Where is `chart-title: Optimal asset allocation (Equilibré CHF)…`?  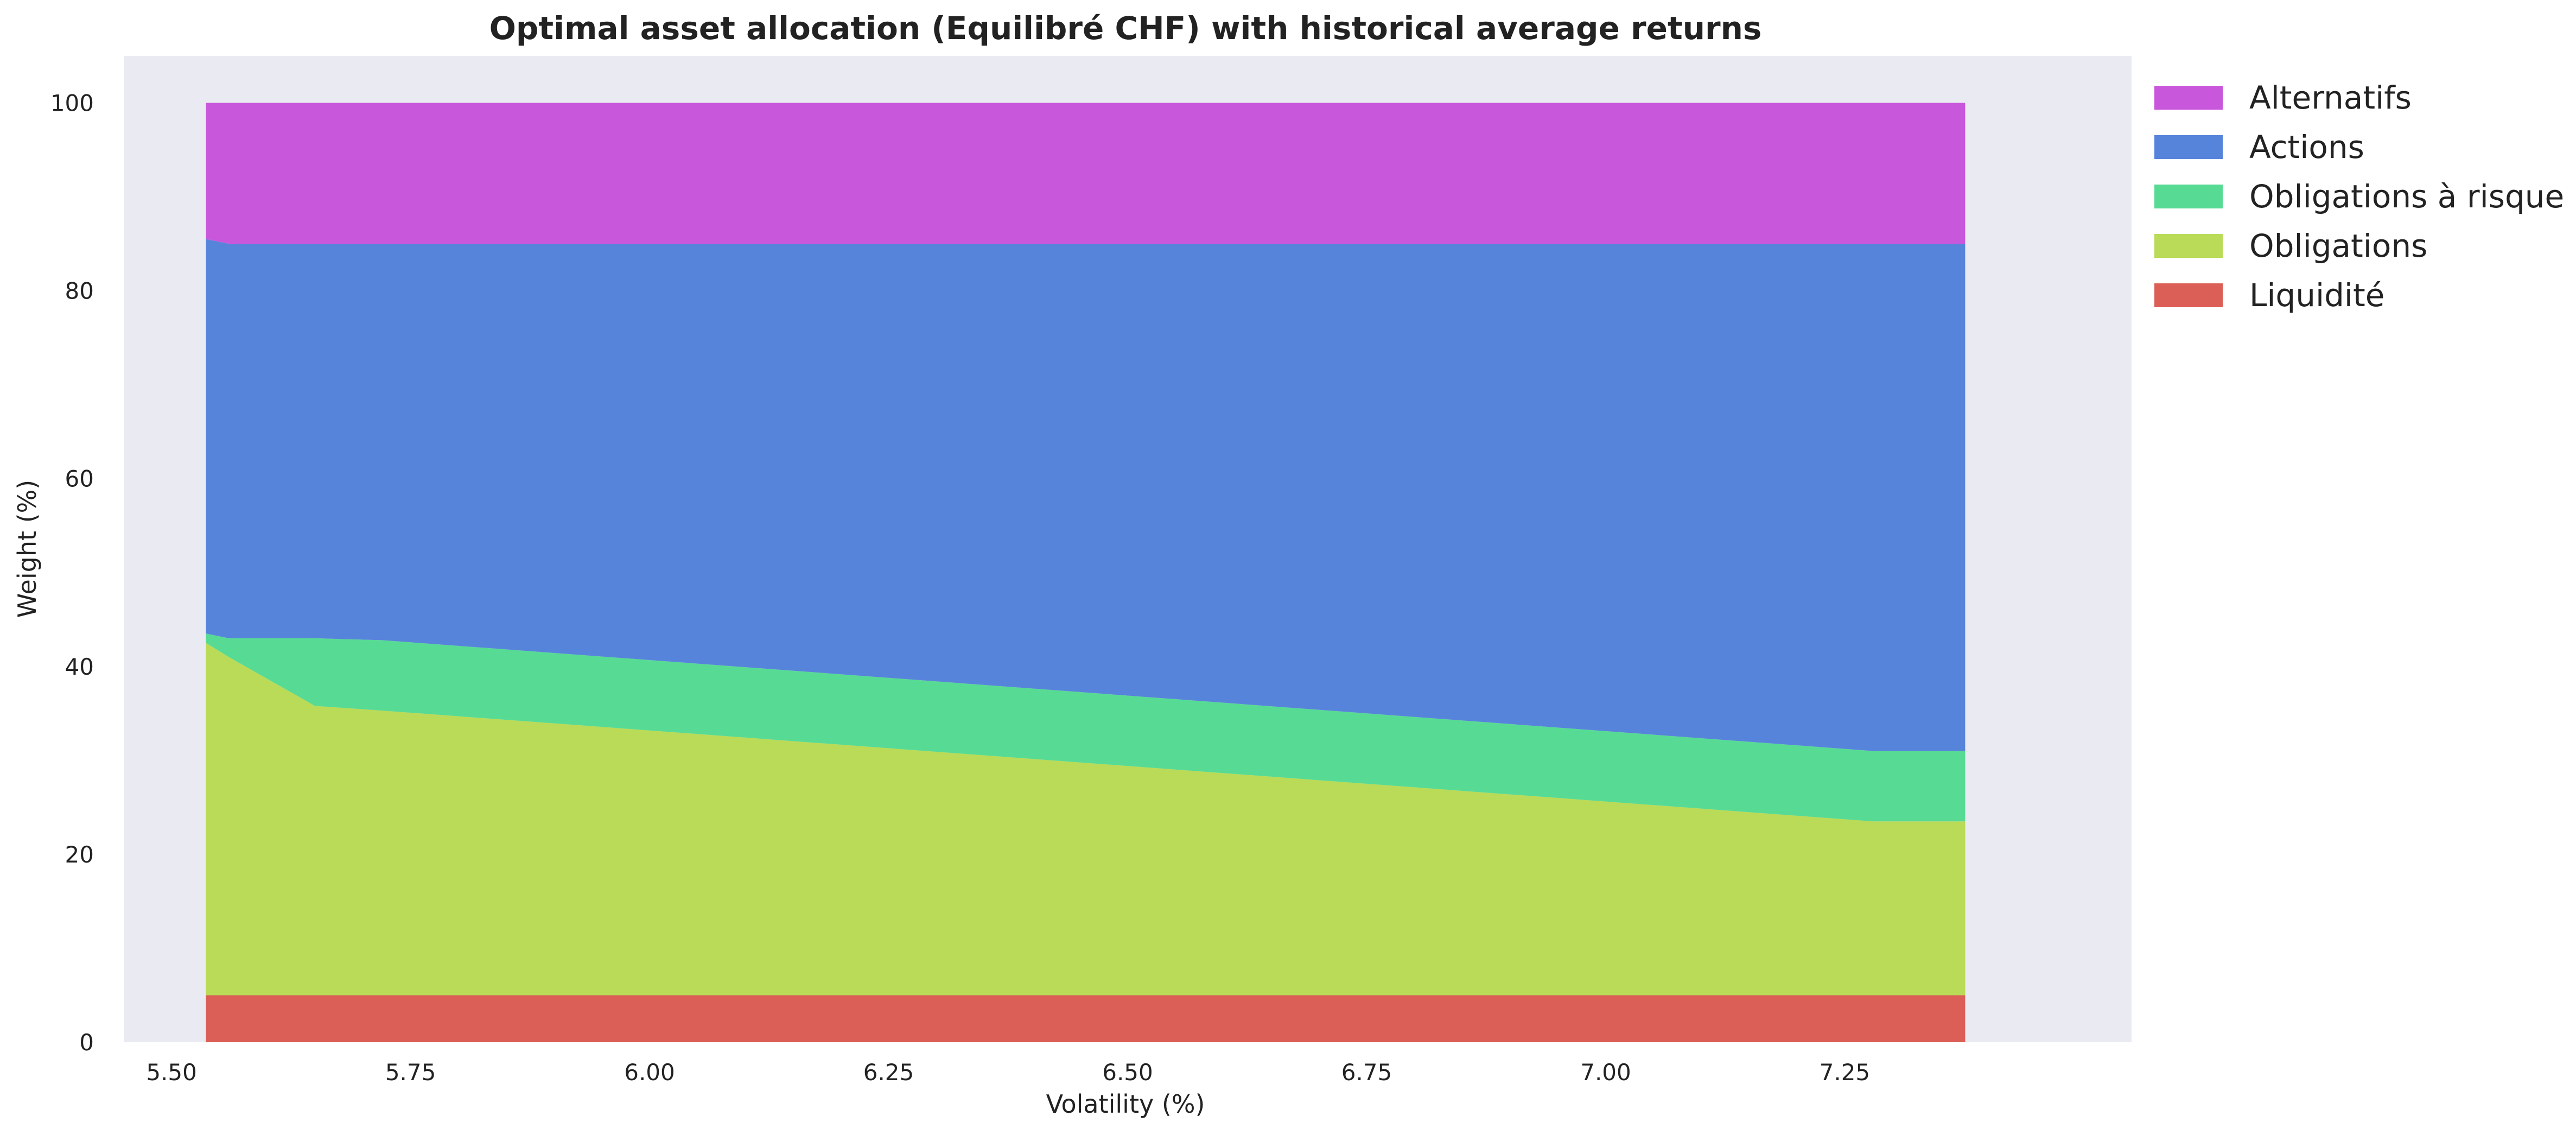
chart-title: Optimal asset allocation (Equilibré CHF)… is located at coordinates (1125, 28).